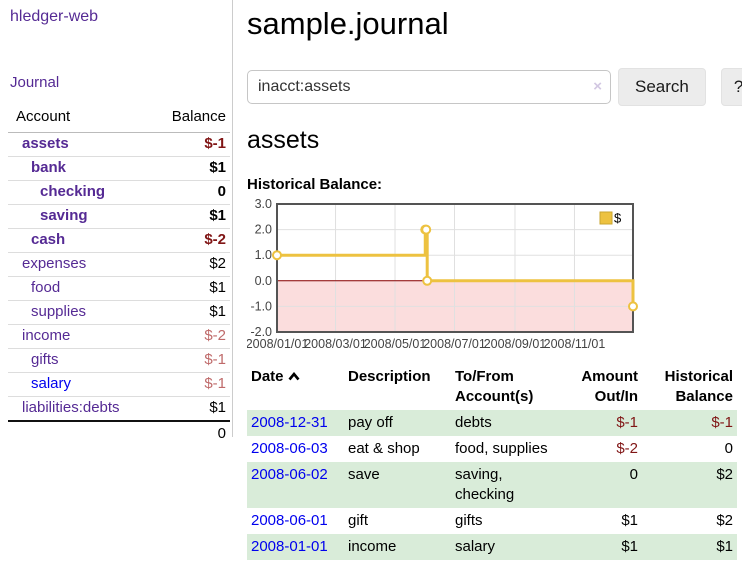 This screenshot has width=742, height=582. Describe the element at coordinates (119, 312) in the screenshot. I see `account-row: supplies $1` at that location.